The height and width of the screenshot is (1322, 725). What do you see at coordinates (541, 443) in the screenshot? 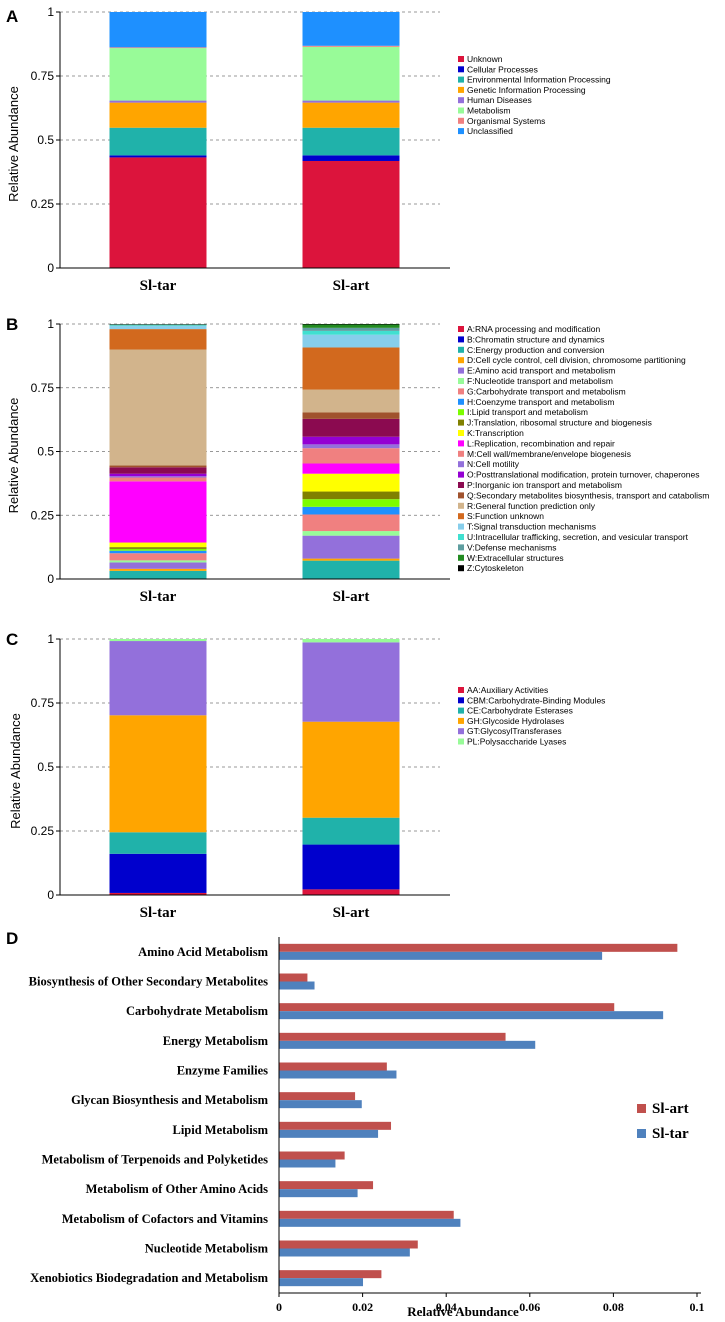
I see `legend-entry: L:Replication, recombination and repair` at bounding box center [541, 443].